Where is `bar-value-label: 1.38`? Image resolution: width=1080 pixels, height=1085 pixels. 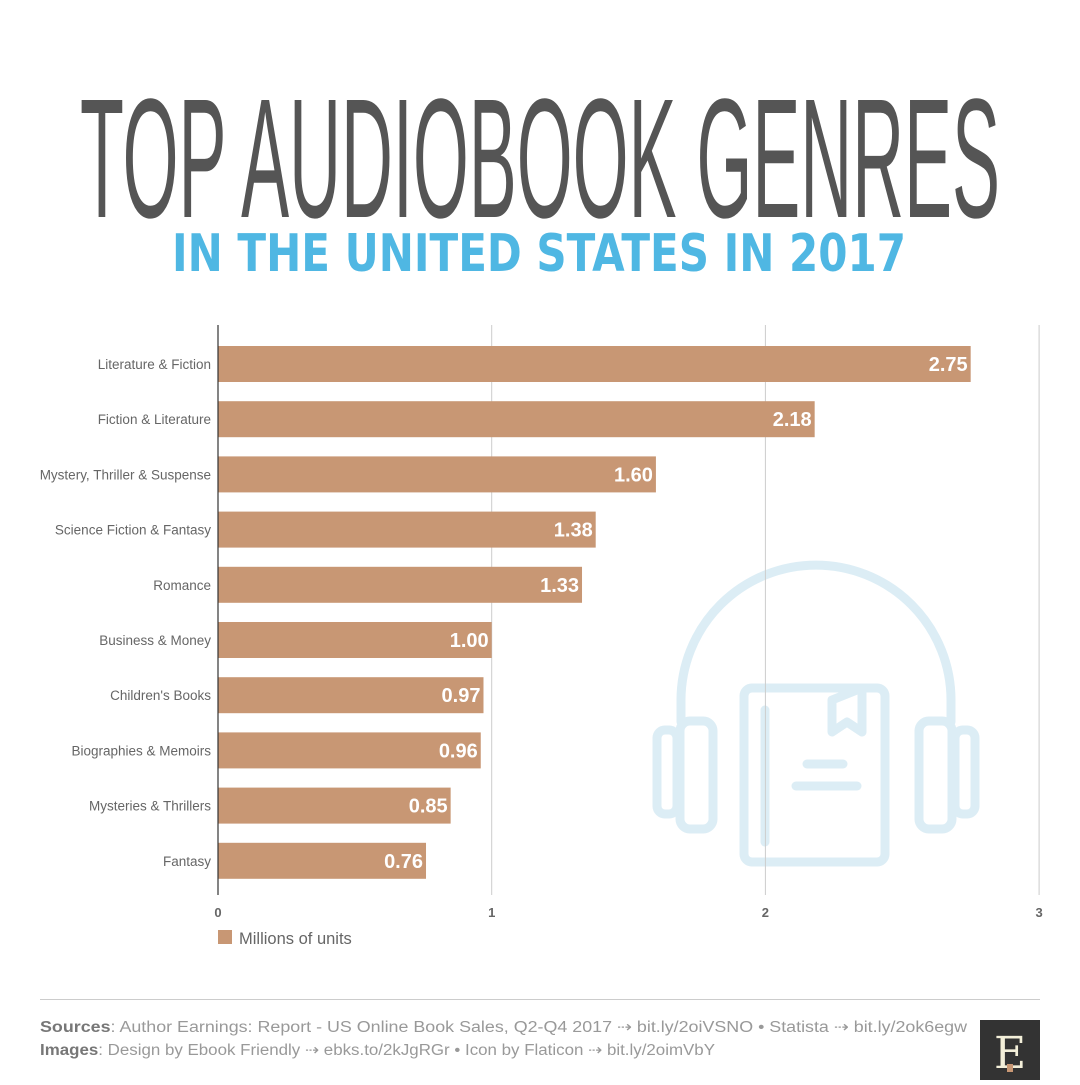 bar-value-label: 1.38 is located at coordinates (573, 531).